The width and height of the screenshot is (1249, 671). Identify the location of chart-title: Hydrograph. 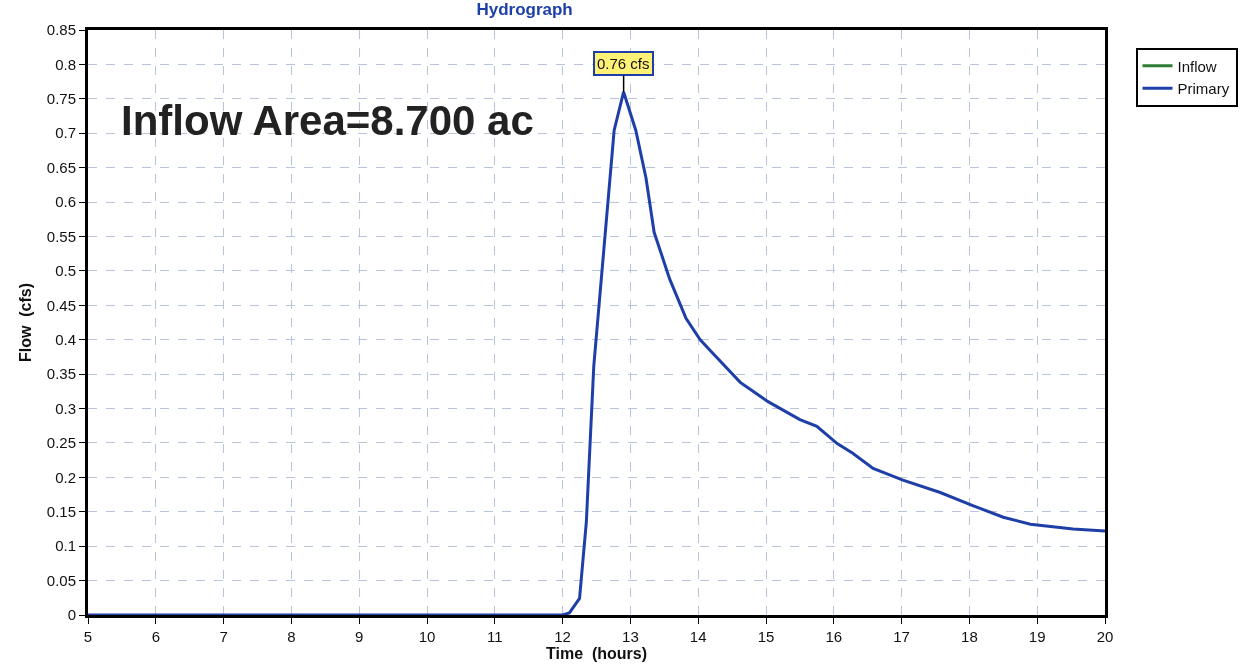
(524, 10).